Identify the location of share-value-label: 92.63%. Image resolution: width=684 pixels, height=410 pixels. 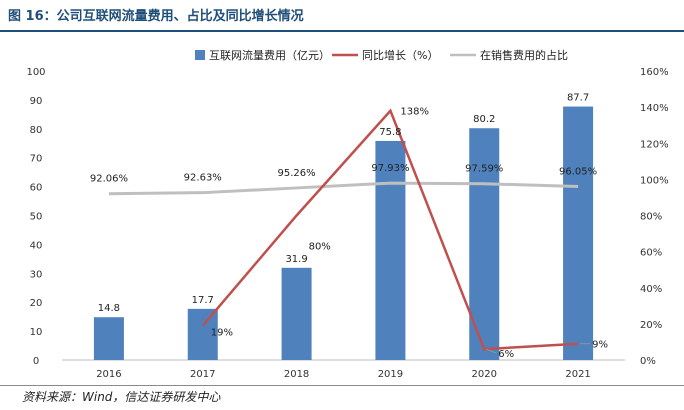
(203, 178).